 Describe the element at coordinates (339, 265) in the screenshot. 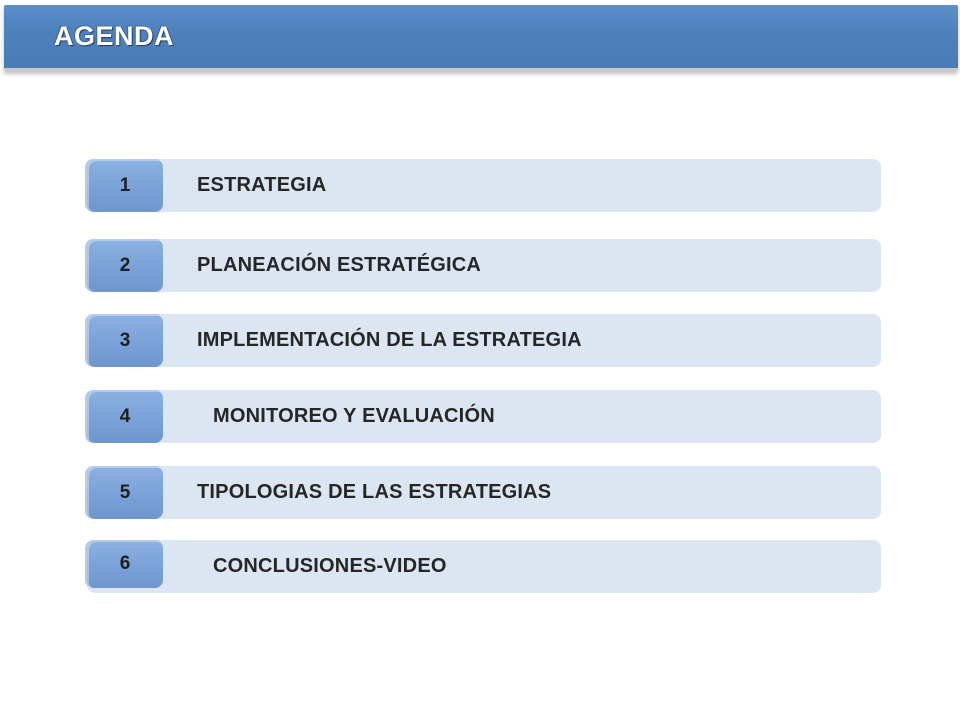

I see `agenda-item-label: PLANEACIÓN ESTRATÉGICA` at that location.